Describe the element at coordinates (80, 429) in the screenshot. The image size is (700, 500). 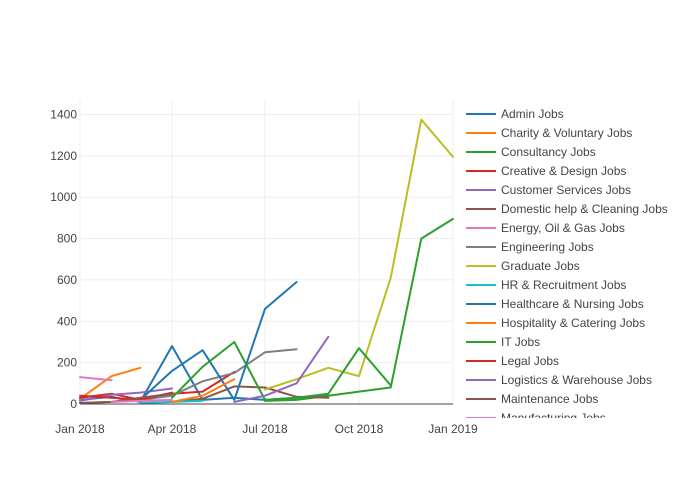
I see `x-tick-label: Jan 2018` at that location.